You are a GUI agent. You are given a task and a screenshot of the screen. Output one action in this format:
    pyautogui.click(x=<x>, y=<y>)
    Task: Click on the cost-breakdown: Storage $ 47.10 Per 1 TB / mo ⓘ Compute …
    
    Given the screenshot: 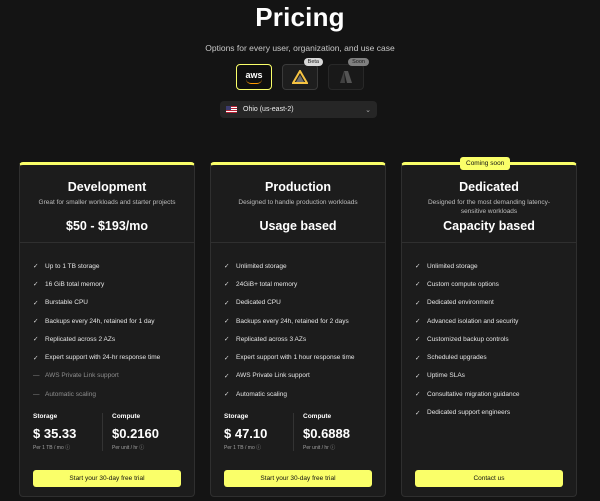 What is the action you would take?
    pyautogui.click(x=298, y=432)
    